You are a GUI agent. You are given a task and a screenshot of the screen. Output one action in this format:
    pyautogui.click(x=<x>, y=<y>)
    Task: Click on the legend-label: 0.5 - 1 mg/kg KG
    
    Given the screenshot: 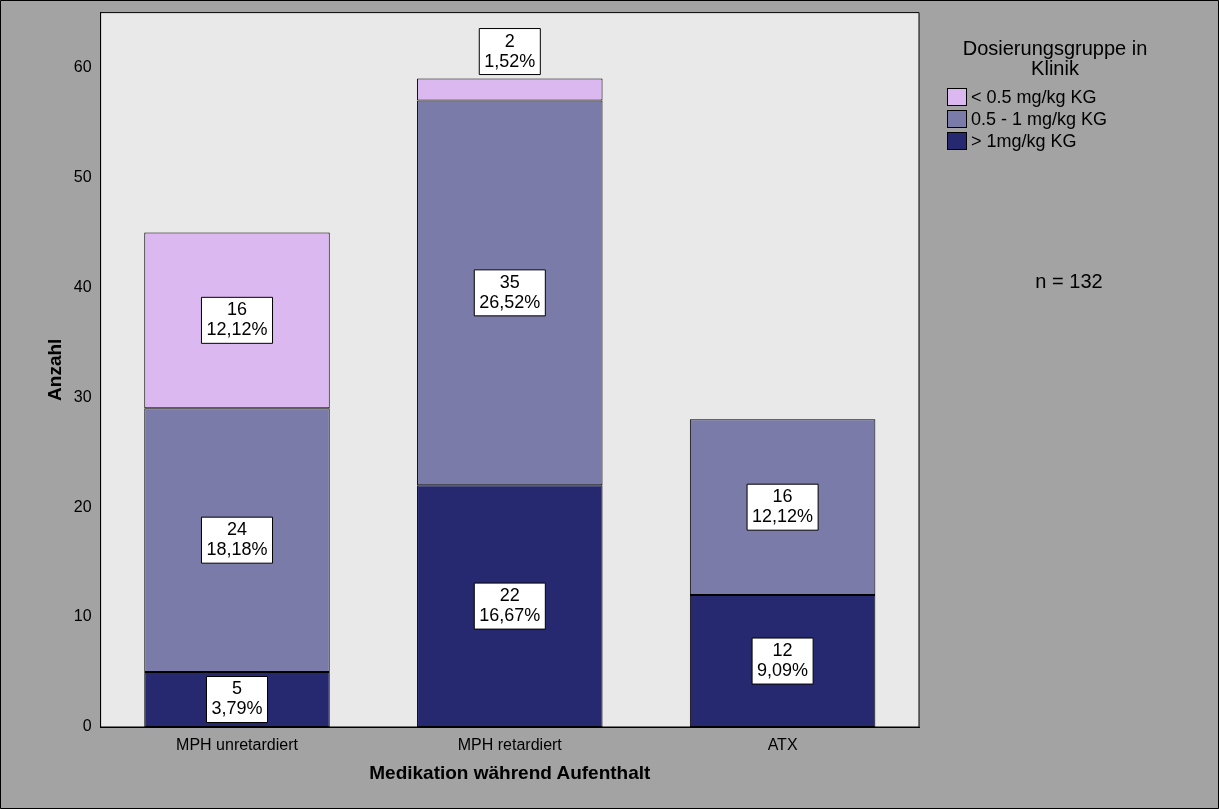 What is the action you would take?
    pyautogui.click(x=1039, y=119)
    